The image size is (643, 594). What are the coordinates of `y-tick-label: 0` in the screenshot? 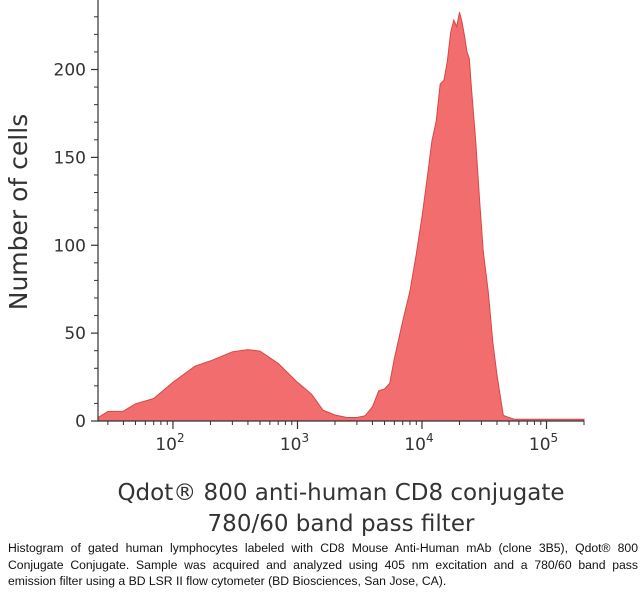 It's located at (80, 422).